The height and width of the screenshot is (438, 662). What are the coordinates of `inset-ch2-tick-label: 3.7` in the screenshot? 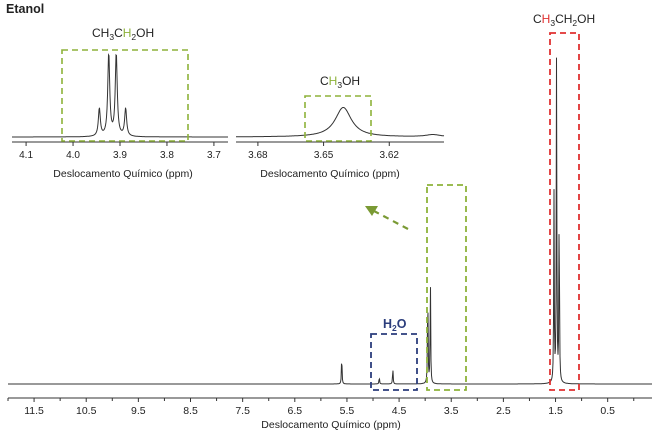 It's located at (214, 155).